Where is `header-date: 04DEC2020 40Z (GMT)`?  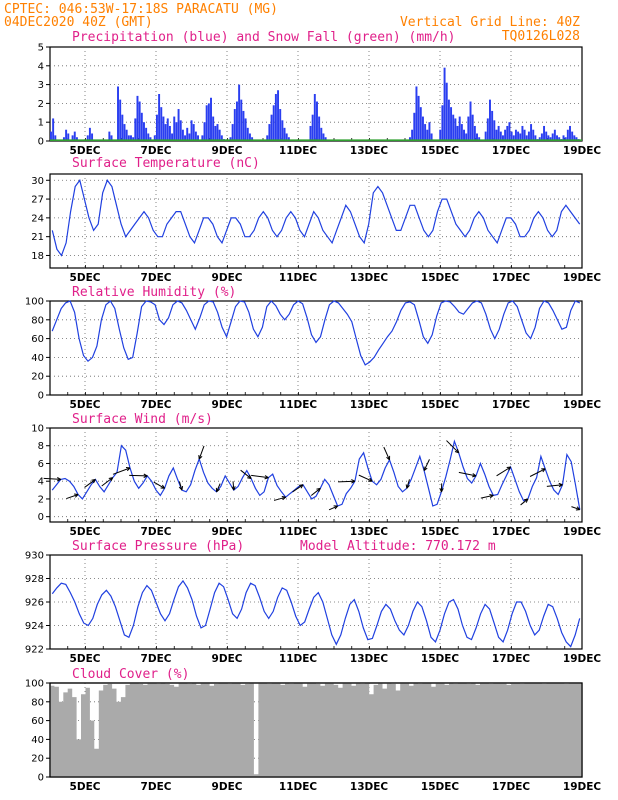 header-date: 04DEC2020 40Z (GMT) is located at coordinates (78, 22).